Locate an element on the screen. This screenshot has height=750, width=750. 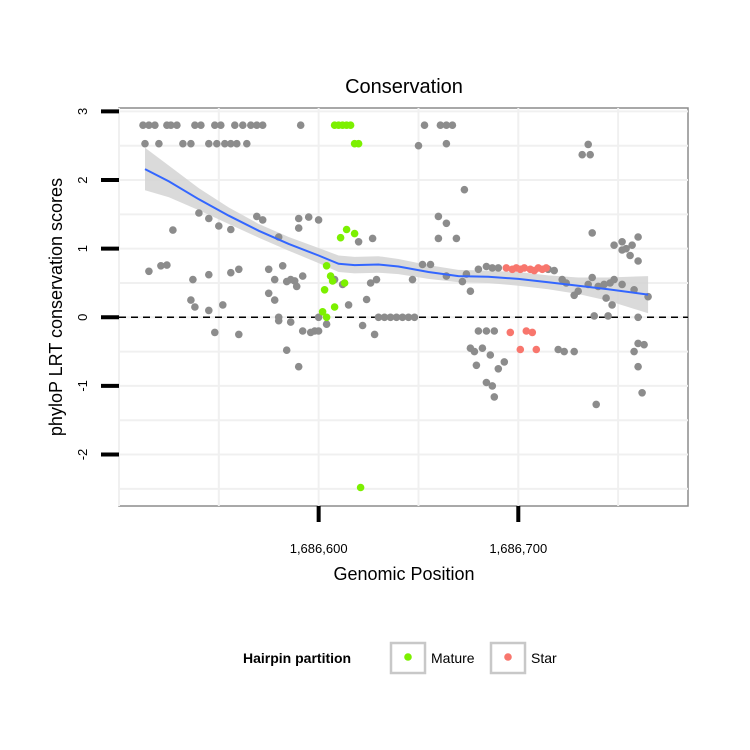
legend-label-mature: Mature is located at coordinates (453, 658).